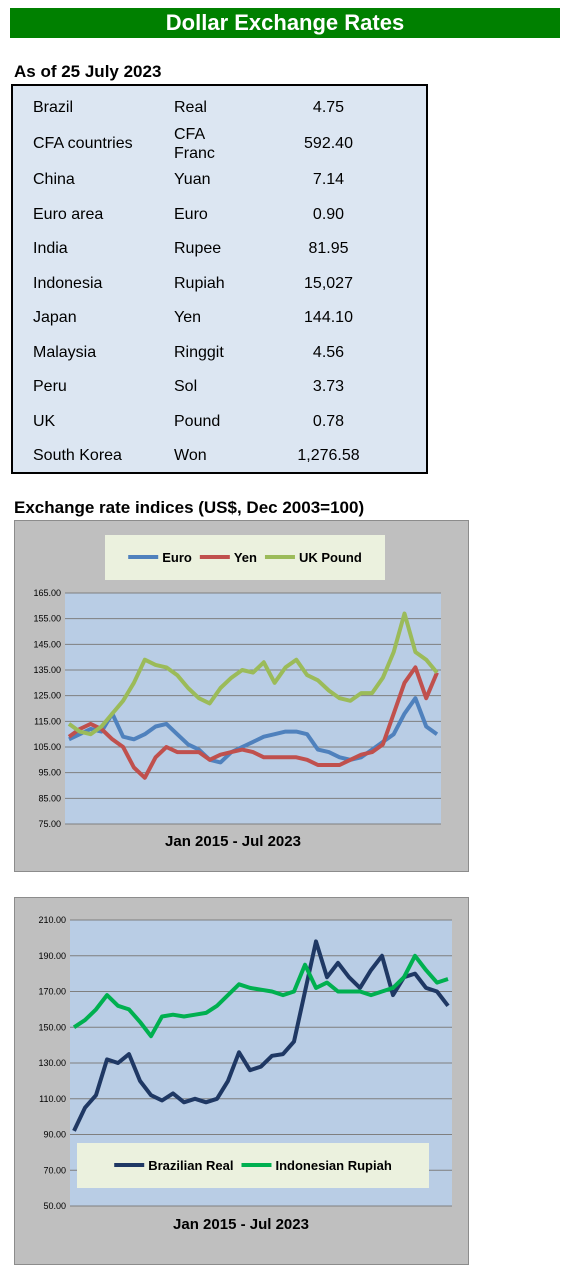 This screenshot has height=1275, width=568. What do you see at coordinates (222, 144) in the screenshot?
I see `table-row: CFA countries CFA Franc 592.40` at bounding box center [222, 144].